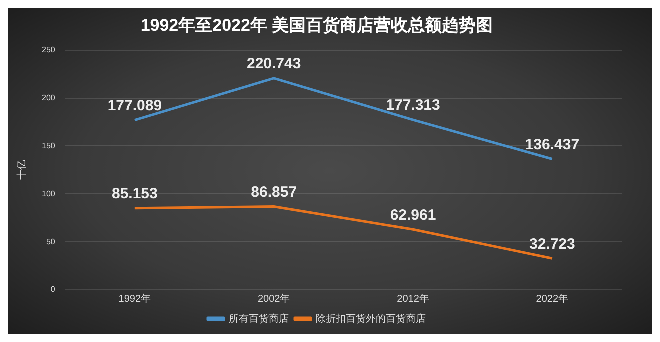 This screenshot has height=342, width=660. What do you see at coordinates (135, 105) in the screenshot?
I see `data-label: 177.089` at bounding box center [135, 105].